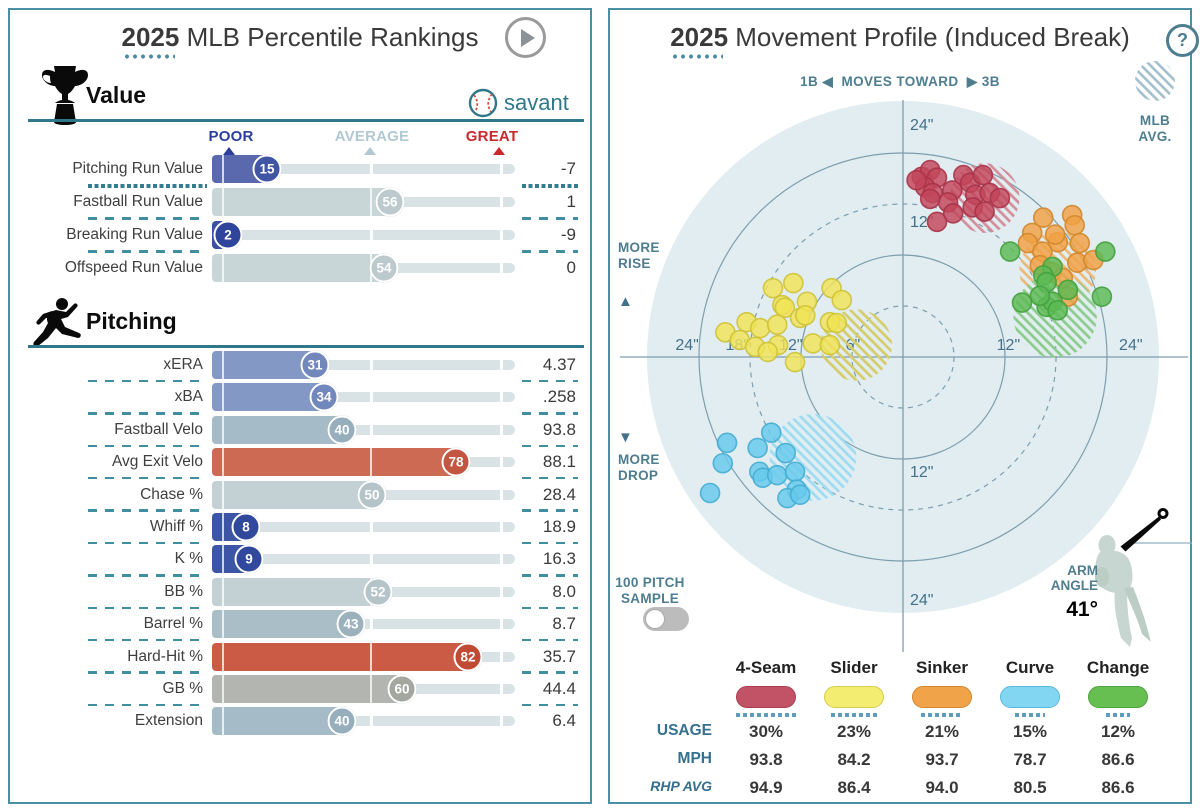  Describe the element at coordinates (972, 81) in the screenshot. I see `arrow-right-icon: ▶` at that location.